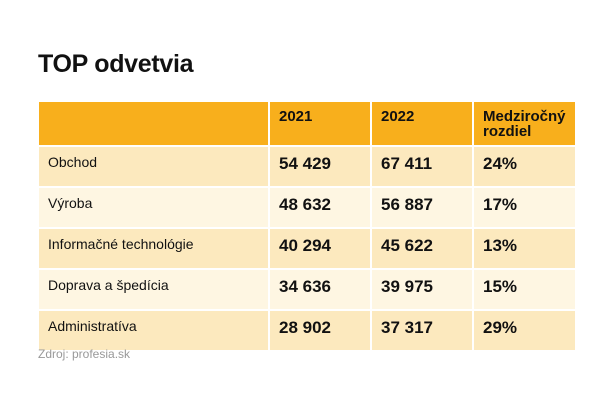  I want to click on sector-name: Administratíva, so click(153, 330).